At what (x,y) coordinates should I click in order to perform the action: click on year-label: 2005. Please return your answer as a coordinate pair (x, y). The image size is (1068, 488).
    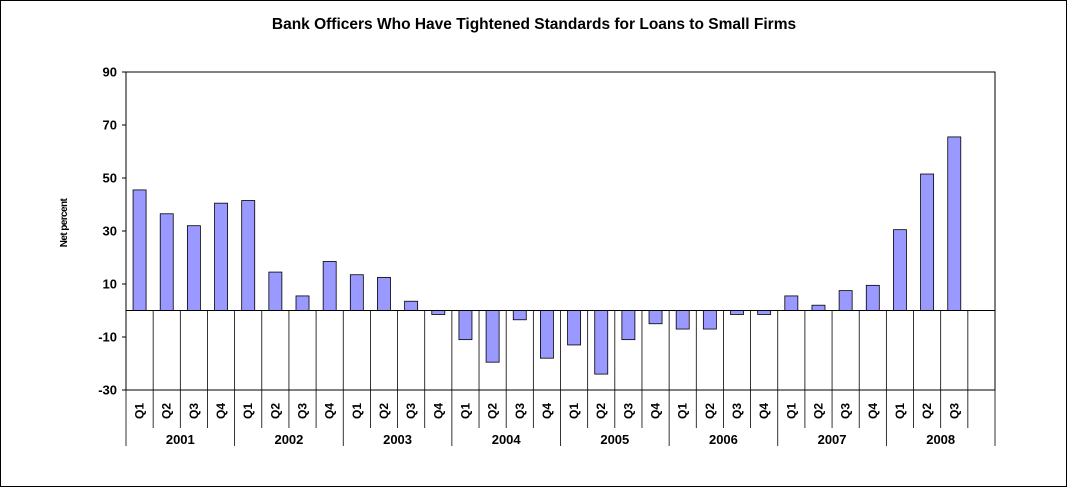
    Looking at the image, I should click on (614, 439).